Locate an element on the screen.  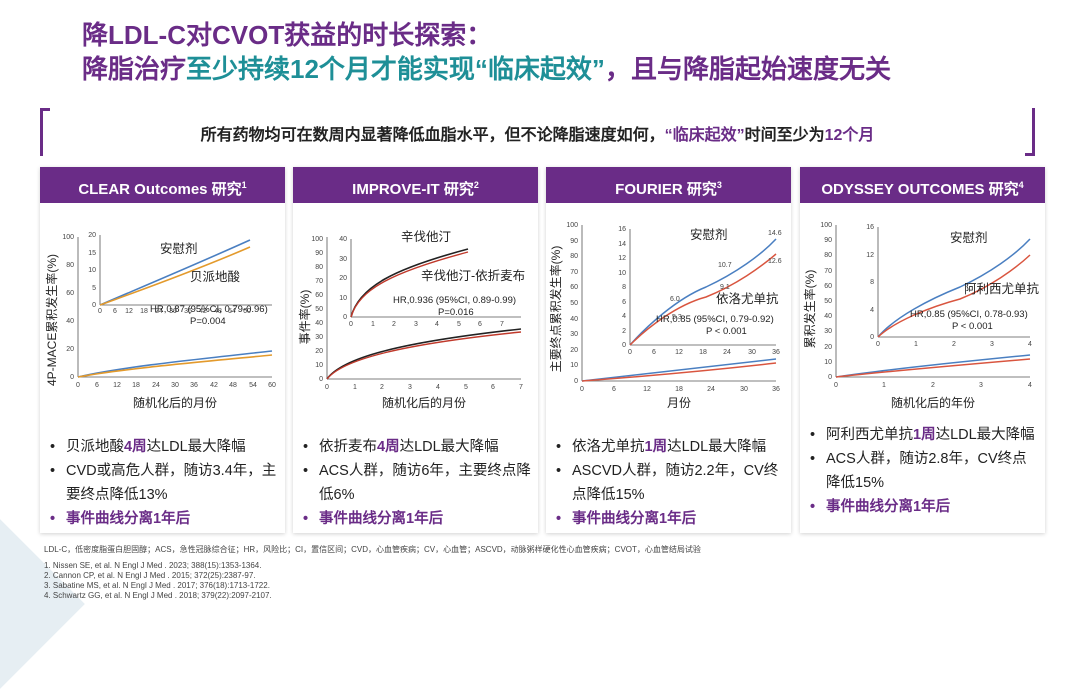
bullet-item: ACS人群，随访2.8年，CV终点降低15% is located at coordinates (924, 471).